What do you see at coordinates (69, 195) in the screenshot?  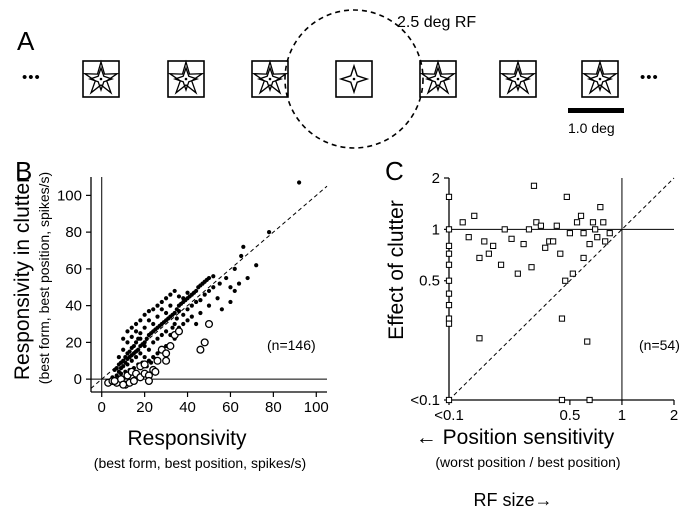 I see `panel-b-y-tick-label: 100` at bounding box center [69, 195].